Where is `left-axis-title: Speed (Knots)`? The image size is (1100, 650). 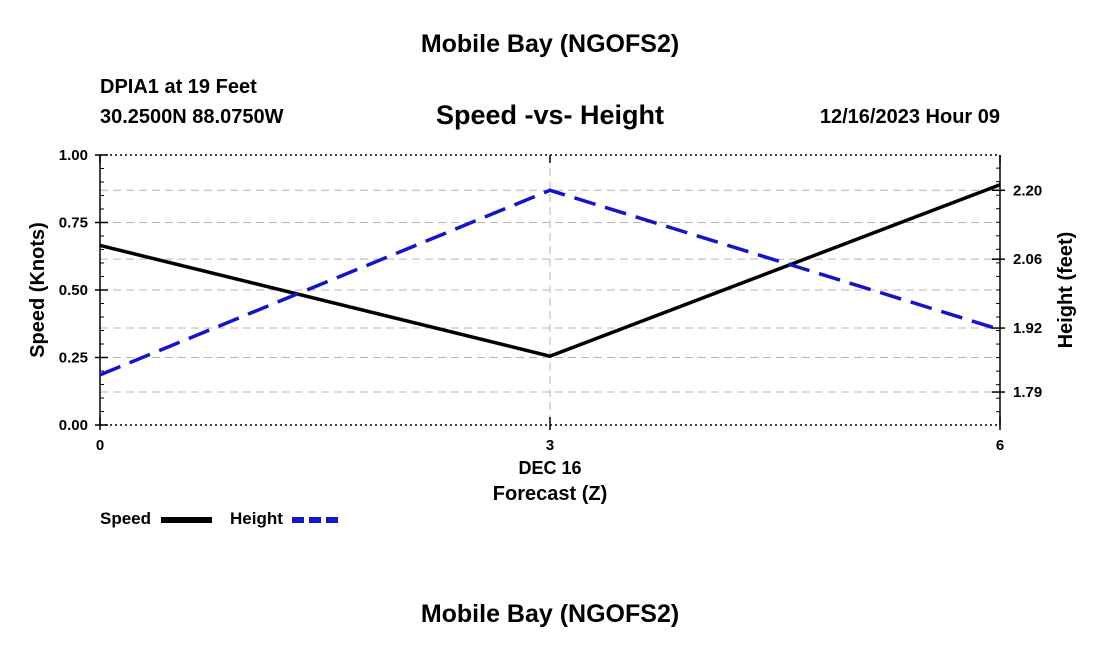
left-axis-title: Speed (Knots) is located at coordinates (38, 290).